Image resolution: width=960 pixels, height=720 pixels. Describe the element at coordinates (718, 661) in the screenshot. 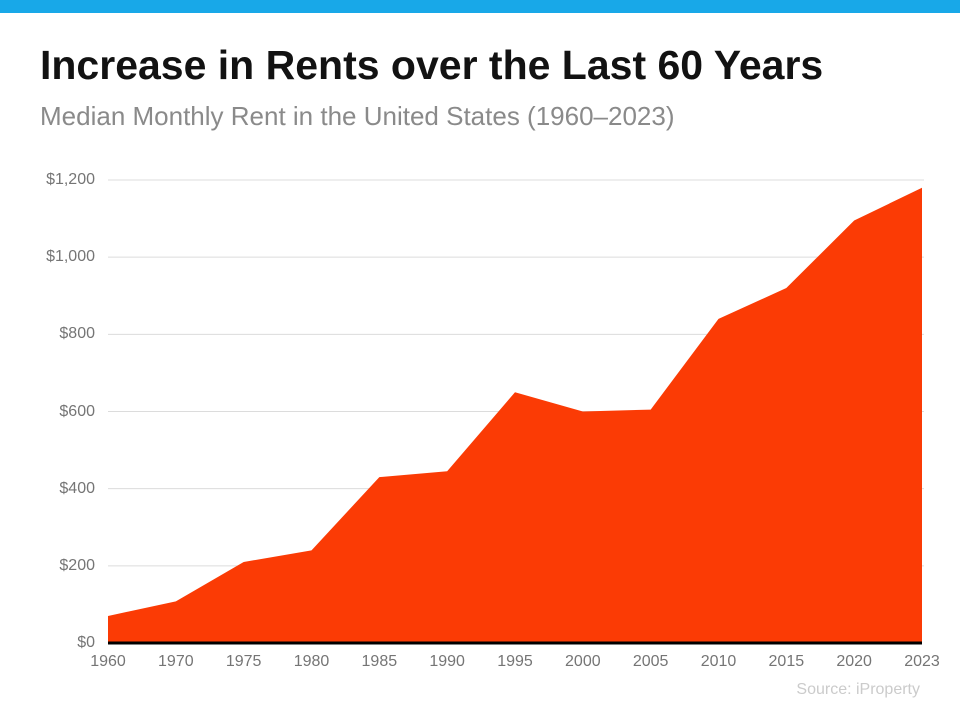

I see `x-tick-label: 2010` at that location.